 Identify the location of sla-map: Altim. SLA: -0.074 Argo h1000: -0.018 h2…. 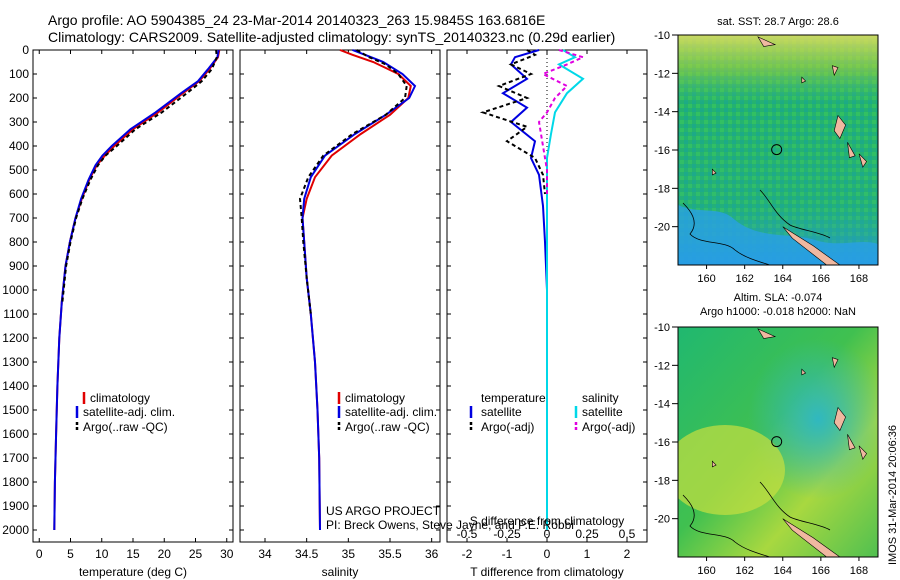
(766, 434).